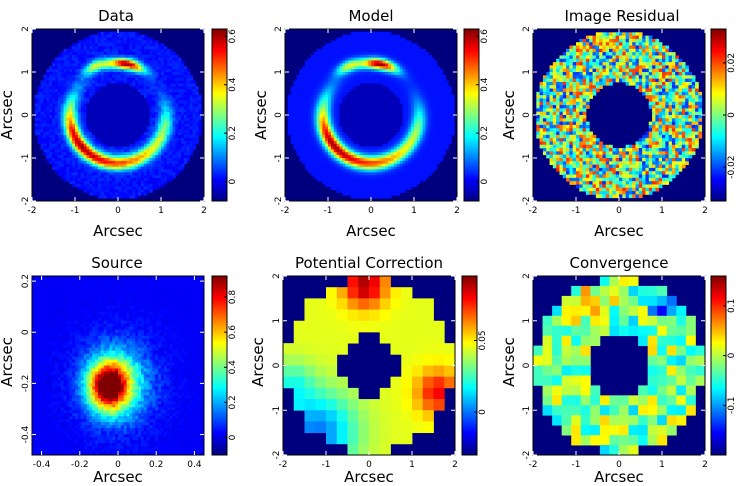 Image resolution: width=743 pixels, height=486 pixels. Describe the element at coordinates (116, 16) in the screenshot. I see `panel-title: Data` at that location.